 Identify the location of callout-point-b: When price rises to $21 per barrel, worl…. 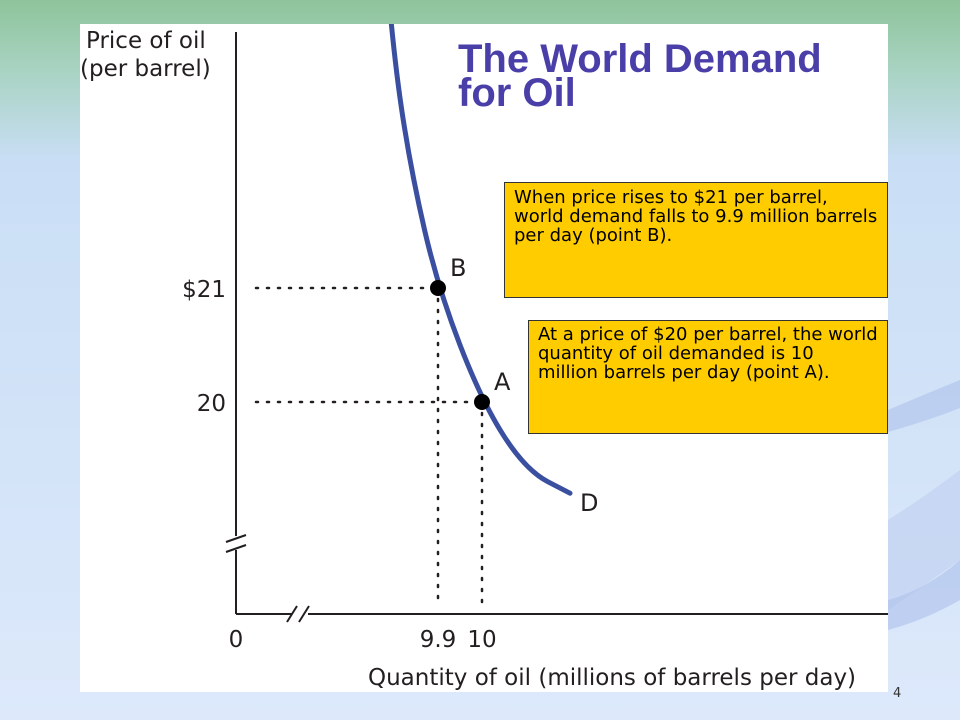
(696, 240).